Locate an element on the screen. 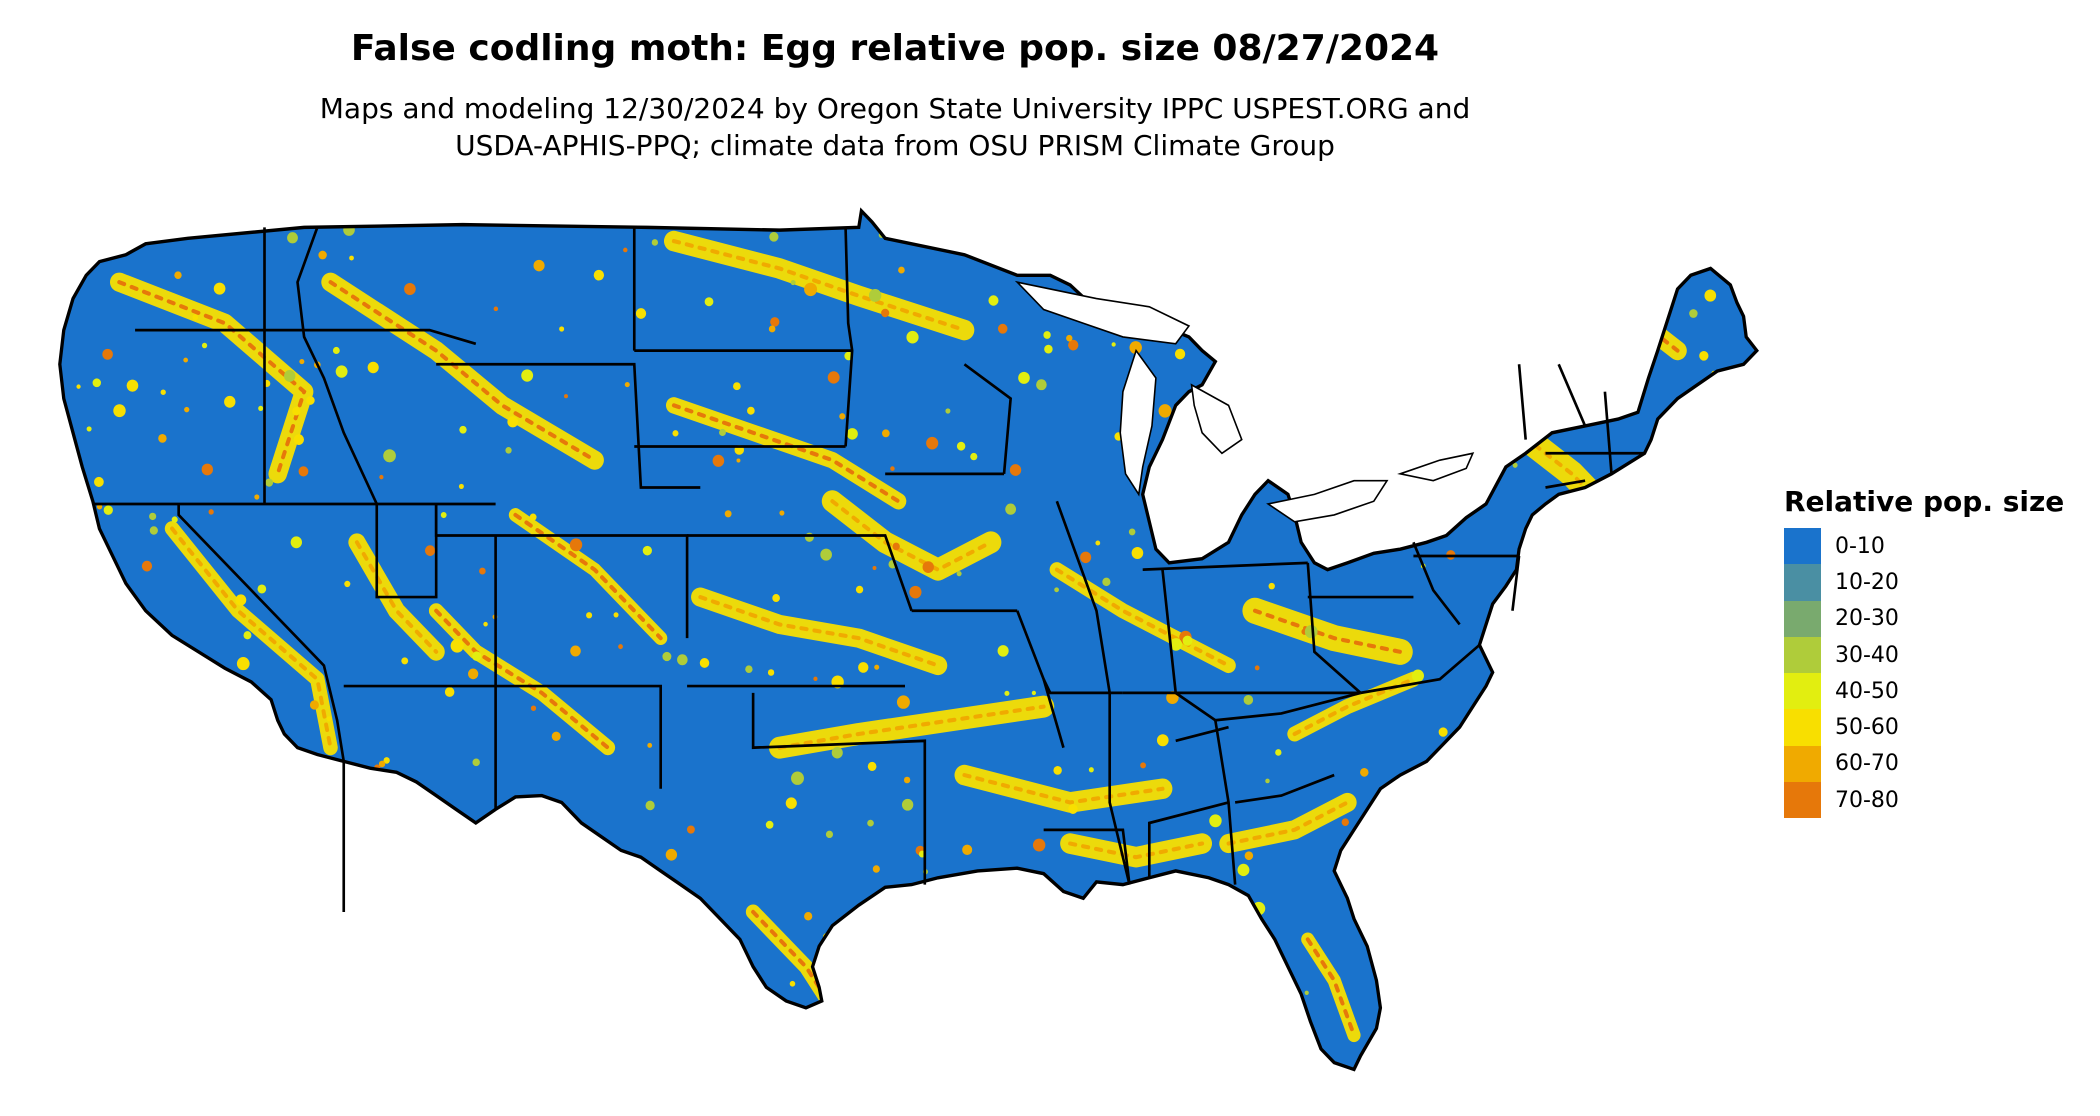  great-lakes is located at coordinates (1244, 401).